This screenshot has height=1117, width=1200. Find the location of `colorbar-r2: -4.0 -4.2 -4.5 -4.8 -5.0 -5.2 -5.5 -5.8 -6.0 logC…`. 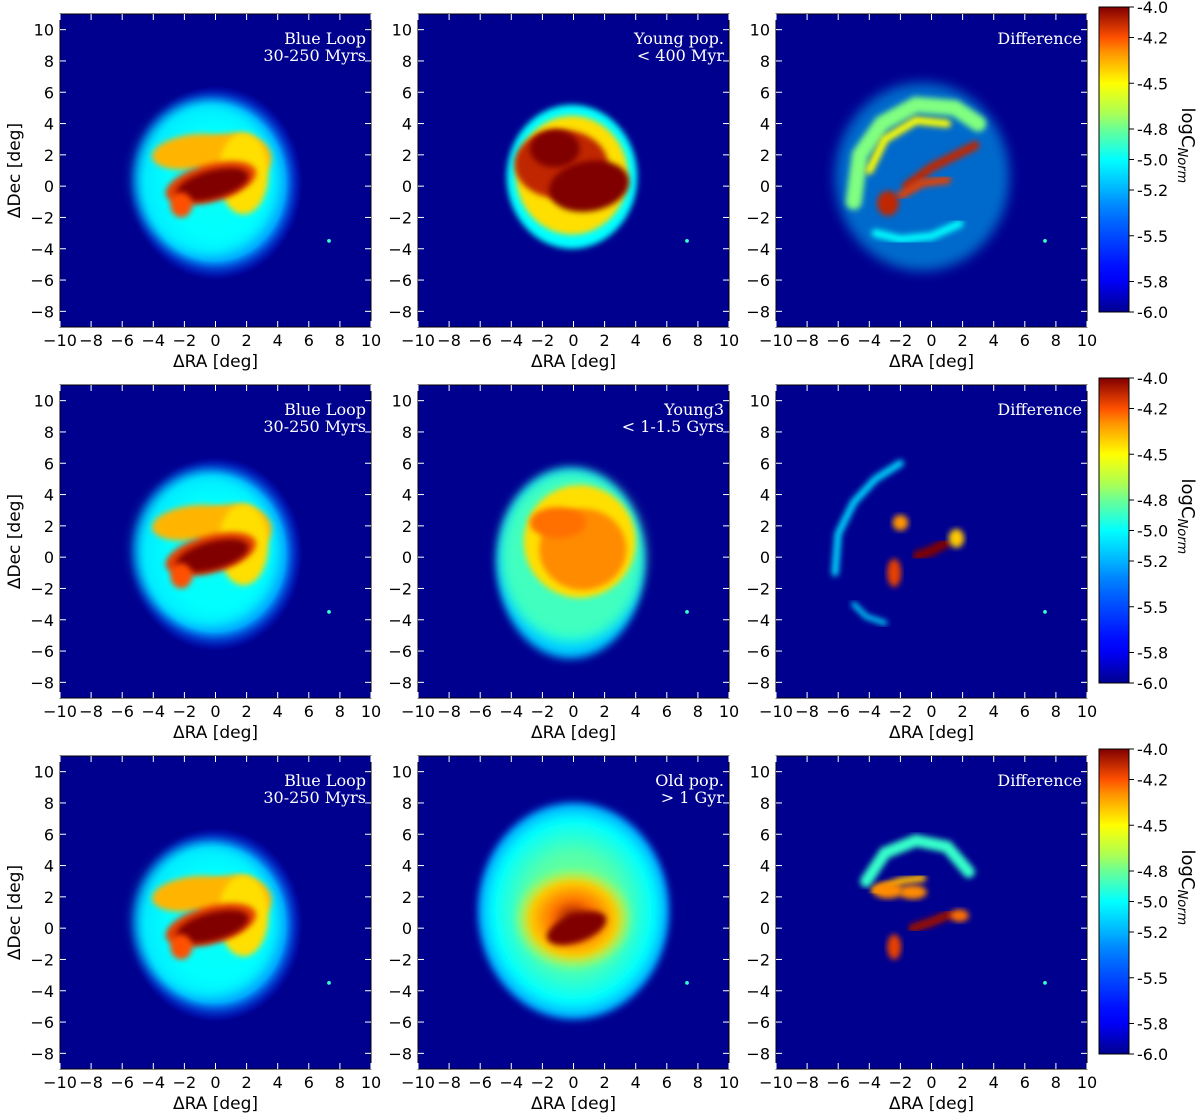

colorbar-r2: -4.0 -4.2 -4.5 -4.8 -5.0 -5.2 -5.5 -5.8 -6.0 logC… is located at coordinates (1148, 531).